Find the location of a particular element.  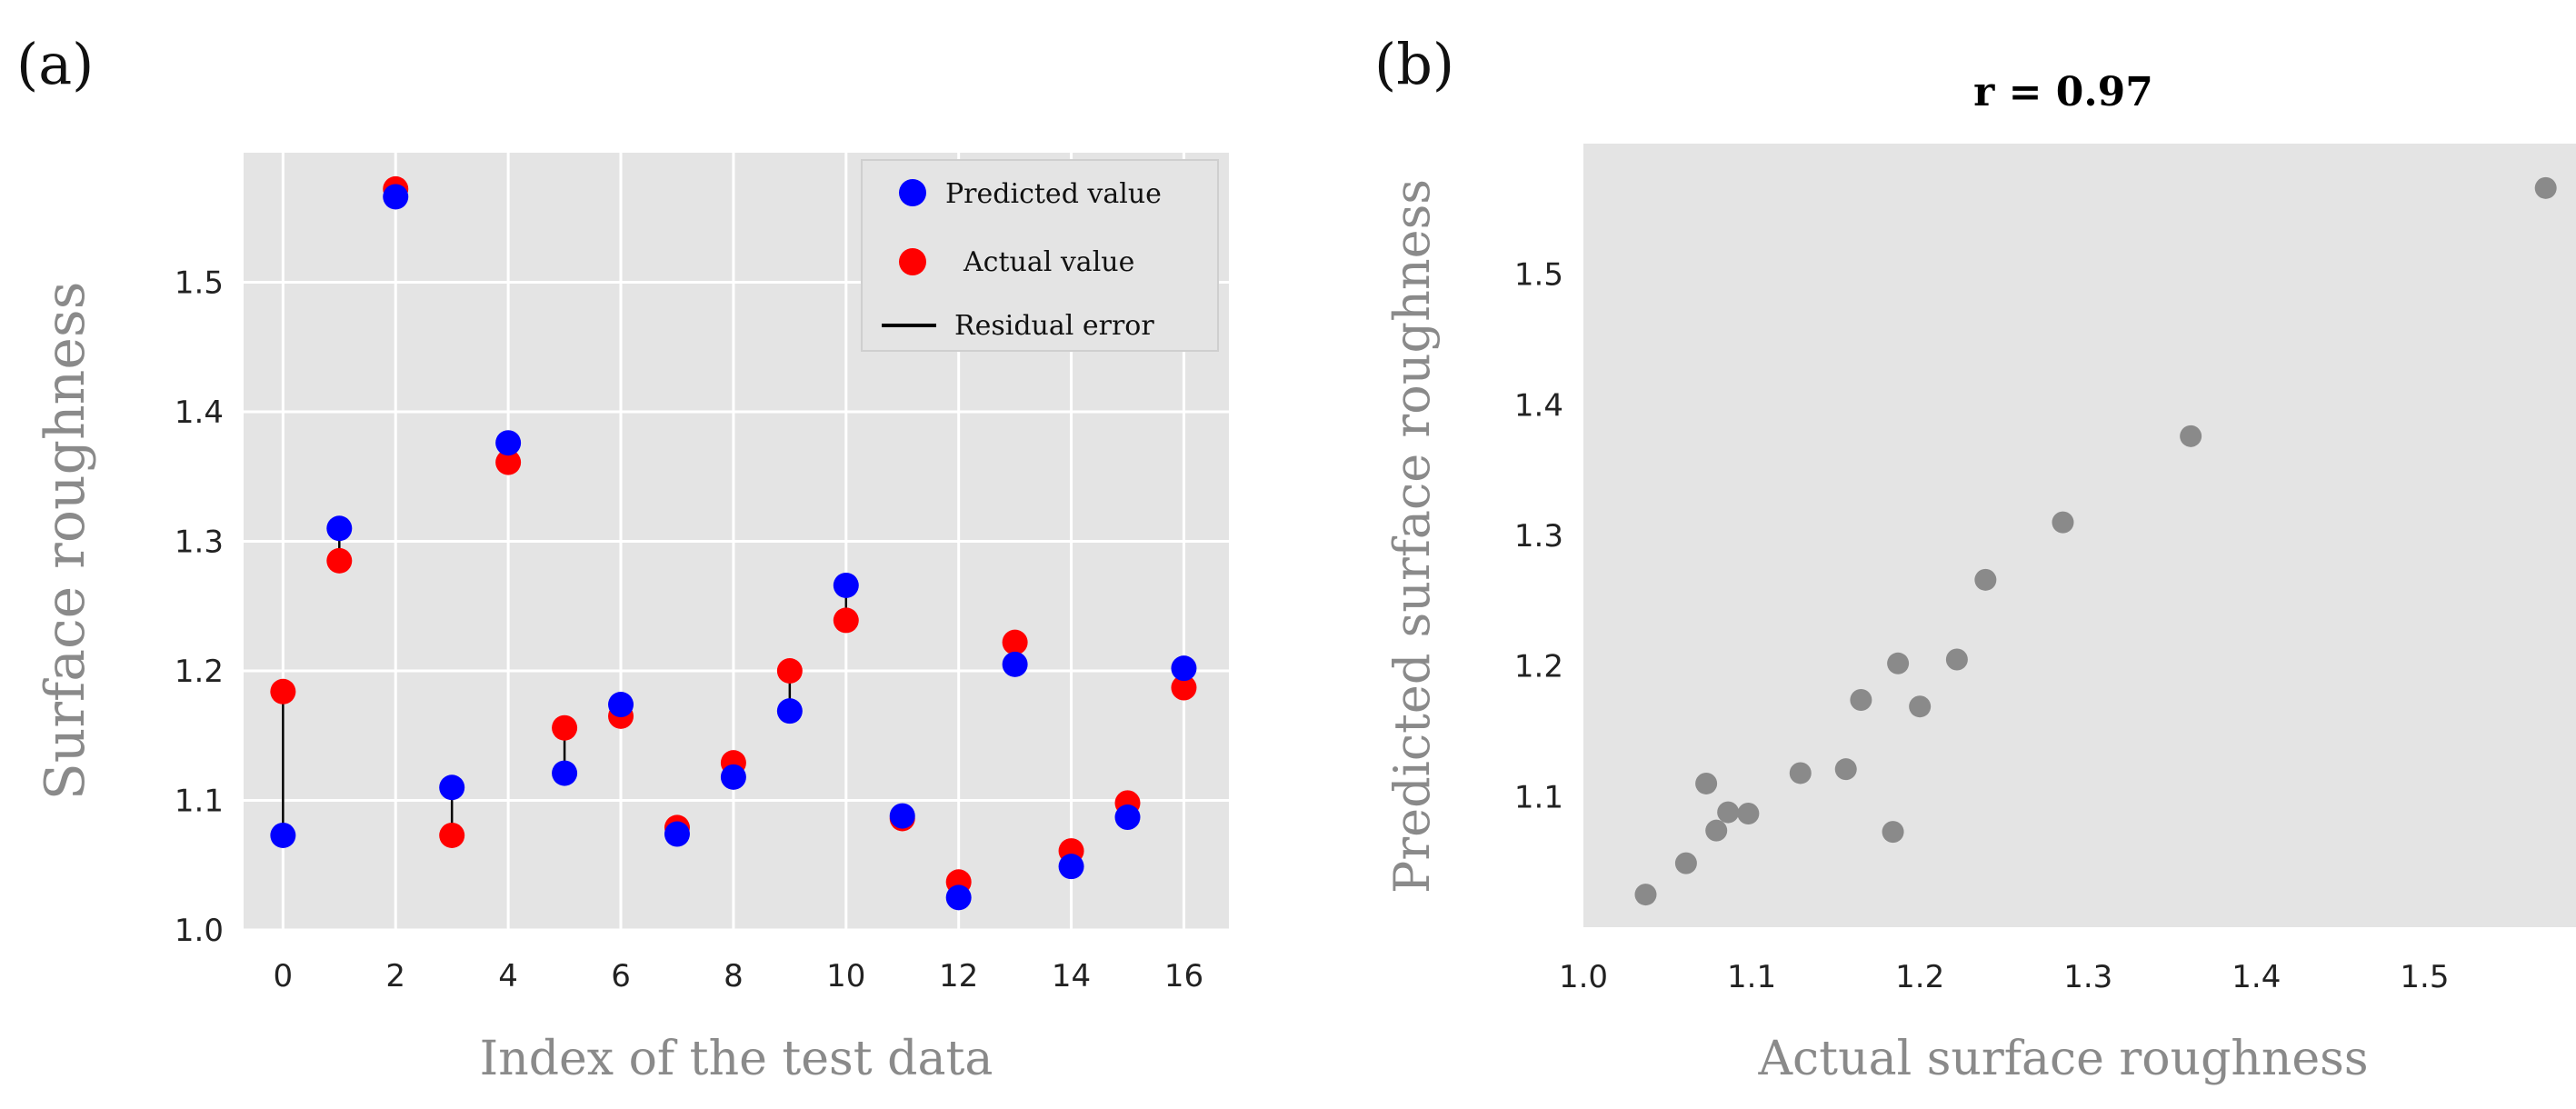

x-tick-label: 0 is located at coordinates (284, 976).